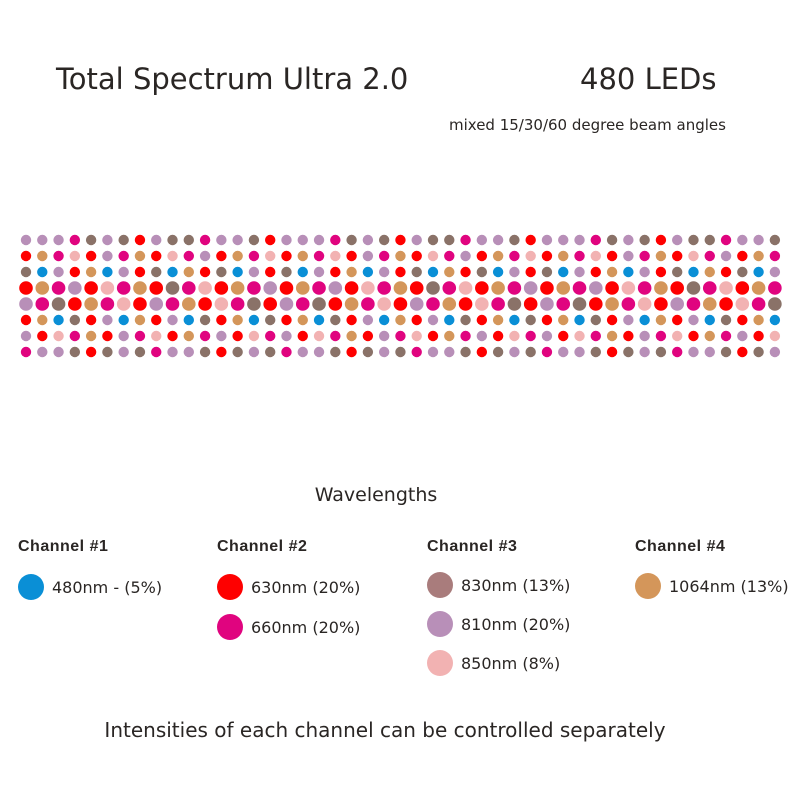 The image size is (800, 800). I want to click on channel-4: Channel #4 1064nm (13%), so click(712, 568).